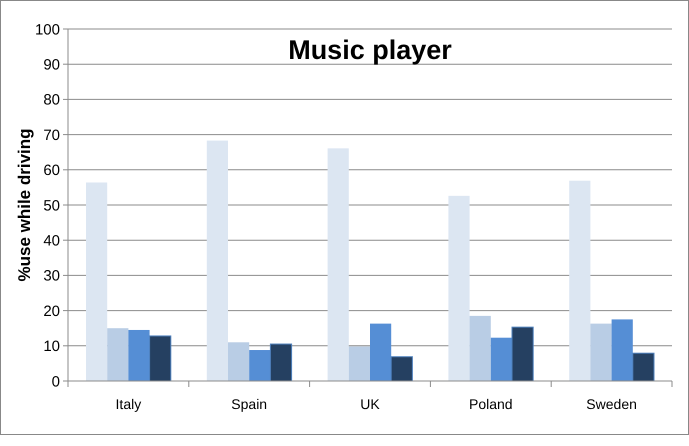 Image resolution: width=689 pixels, height=446 pixels. What do you see at coordinates (51, 65) in the screenshot?
I see `y-tick-label: 90` at bounding box center [51, 65].